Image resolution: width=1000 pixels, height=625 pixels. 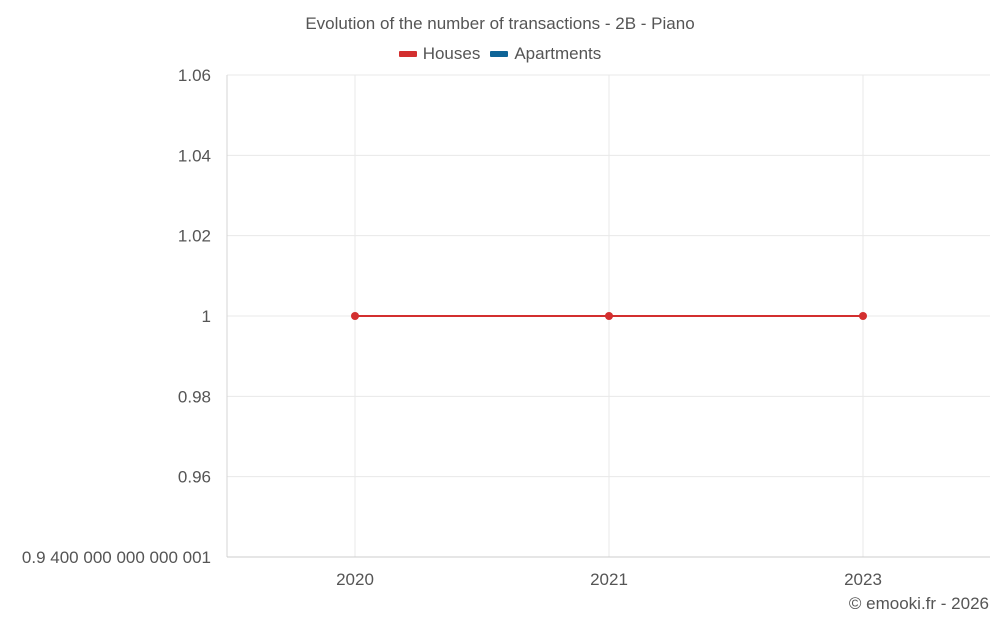 I want to click on y-tick-label: 0.9 400 000 000 000 001, so click(x=116, y=557).